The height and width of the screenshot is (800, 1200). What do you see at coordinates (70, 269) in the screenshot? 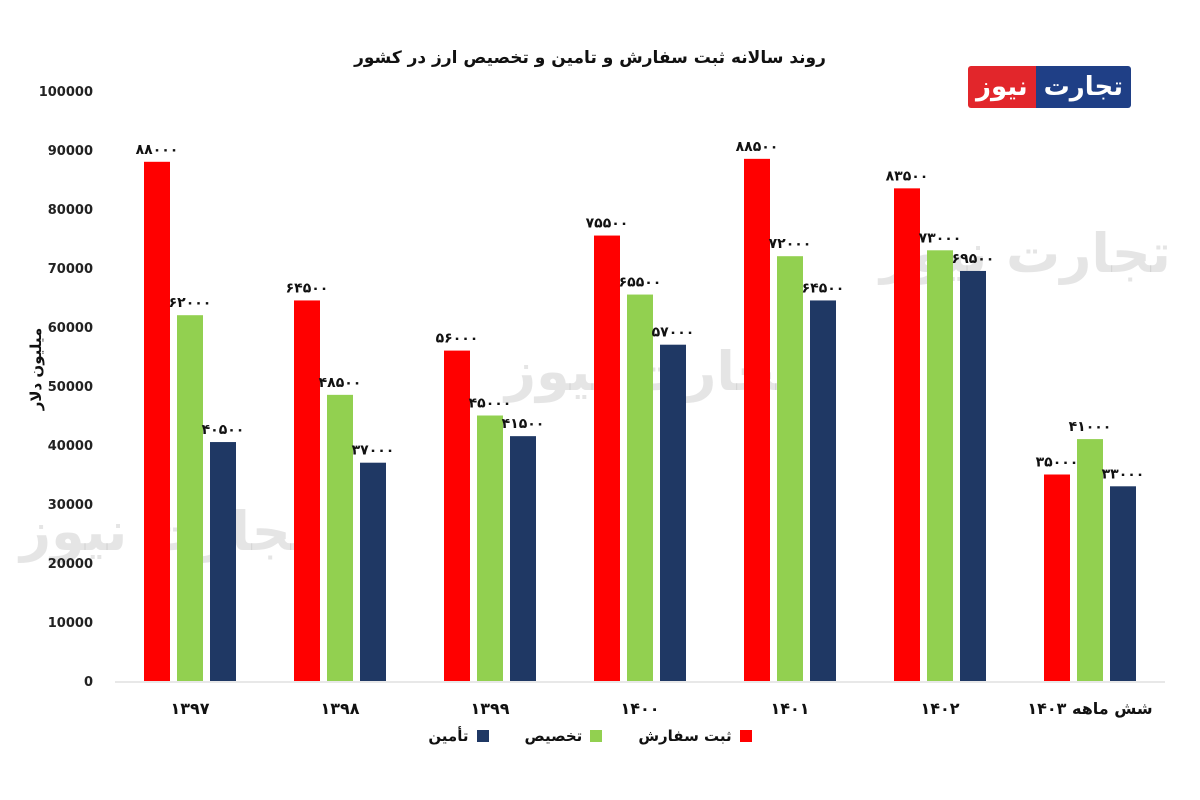
I see `y-tick-label: 70000` at bounding box center [70, 269].